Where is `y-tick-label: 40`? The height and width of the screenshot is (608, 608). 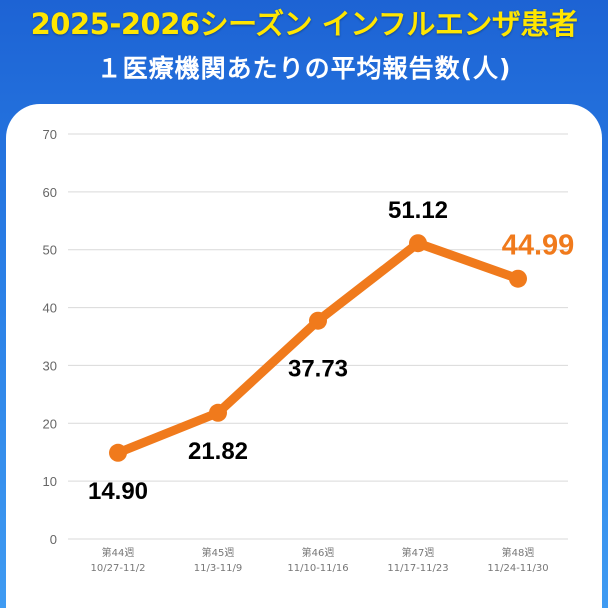 y-tick-label: 40 is located at coordinates (50, 308).